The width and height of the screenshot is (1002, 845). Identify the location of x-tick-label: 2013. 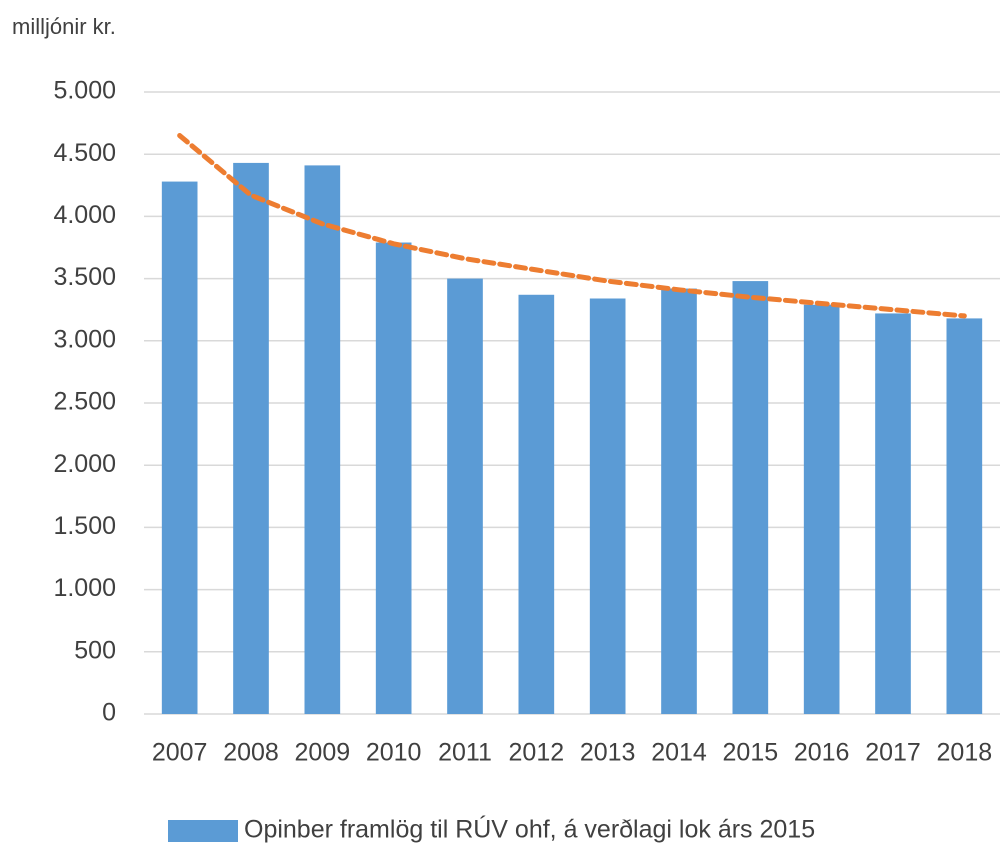
(608, 753).